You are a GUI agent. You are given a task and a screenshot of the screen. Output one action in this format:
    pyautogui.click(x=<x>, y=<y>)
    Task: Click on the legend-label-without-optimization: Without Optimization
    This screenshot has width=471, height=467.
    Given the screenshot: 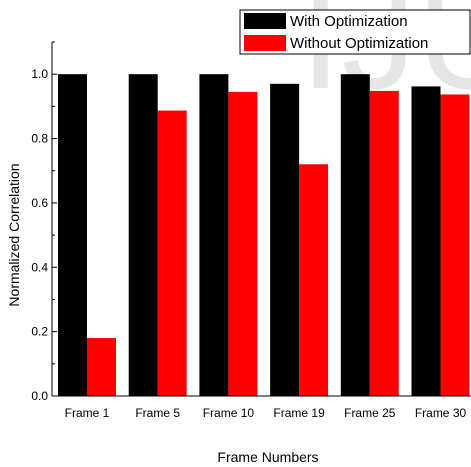 What is the action you would take?
    pyautogui.click(x=359, y=43)
    